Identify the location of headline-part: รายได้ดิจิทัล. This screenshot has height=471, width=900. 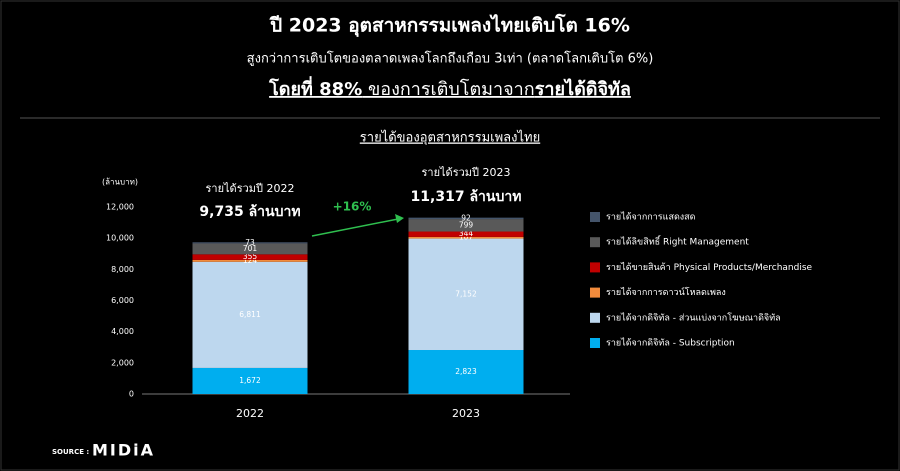
(583, 89).